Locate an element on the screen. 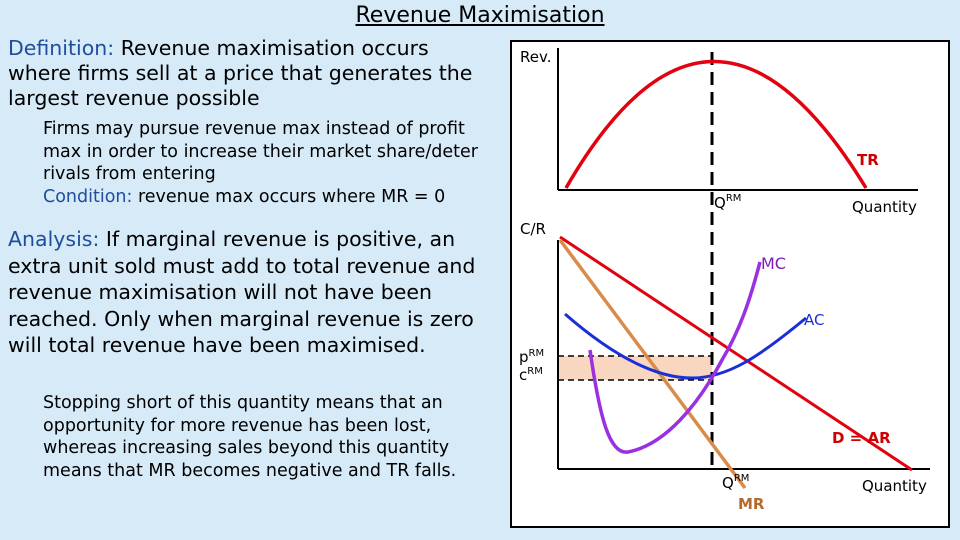  ac-curve is located at coordinates (685, 346).